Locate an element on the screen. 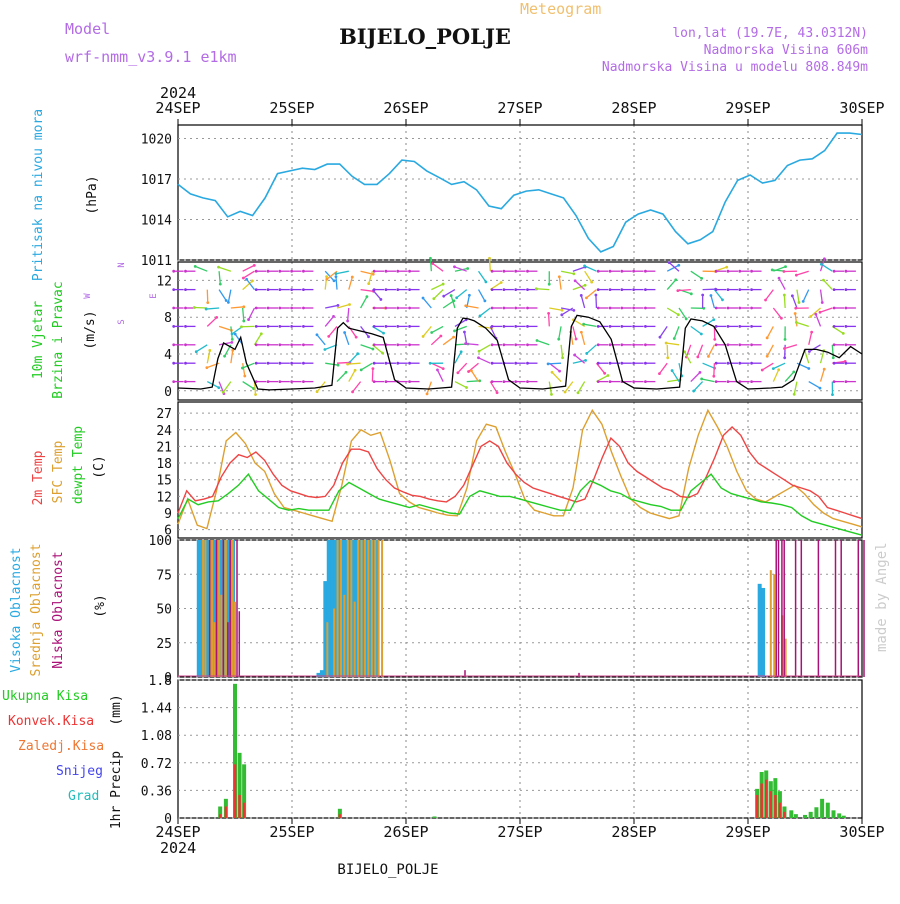 The width and height of the screenshot is (900, 904). y-tick-label: 12 is located at coordinates (164, 281).